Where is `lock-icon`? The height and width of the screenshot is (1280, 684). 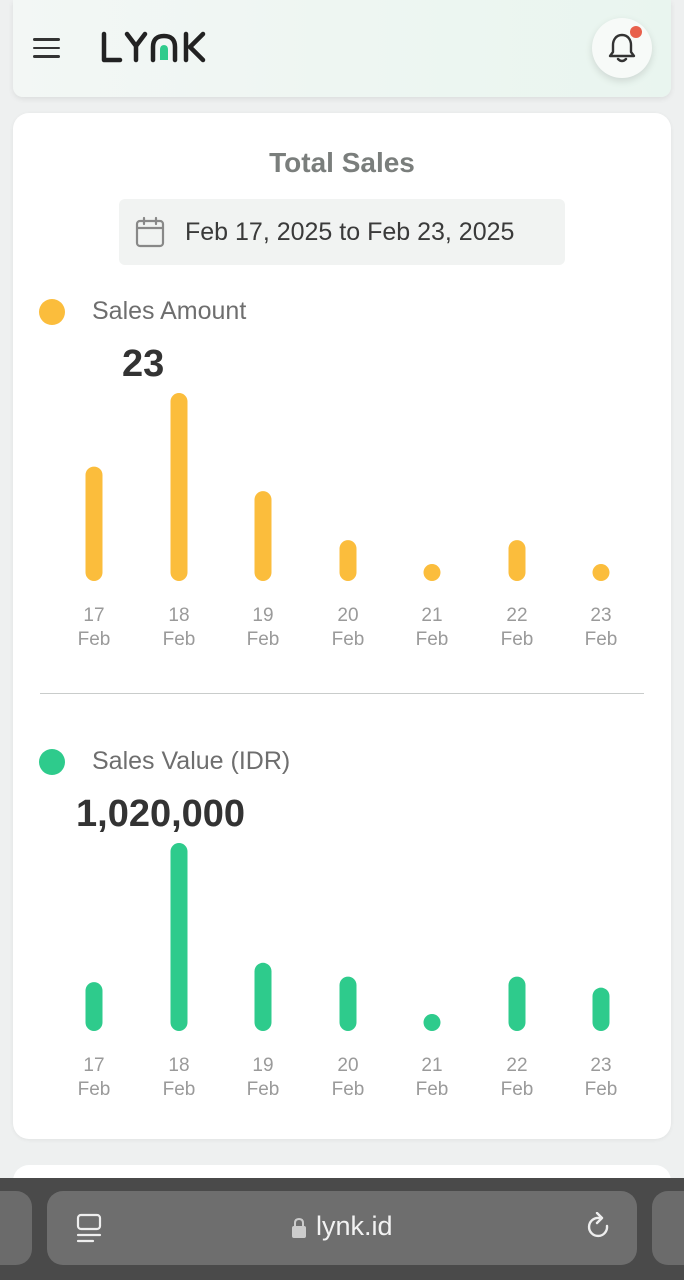
lock-icon is located at coordinates (299, 1227).